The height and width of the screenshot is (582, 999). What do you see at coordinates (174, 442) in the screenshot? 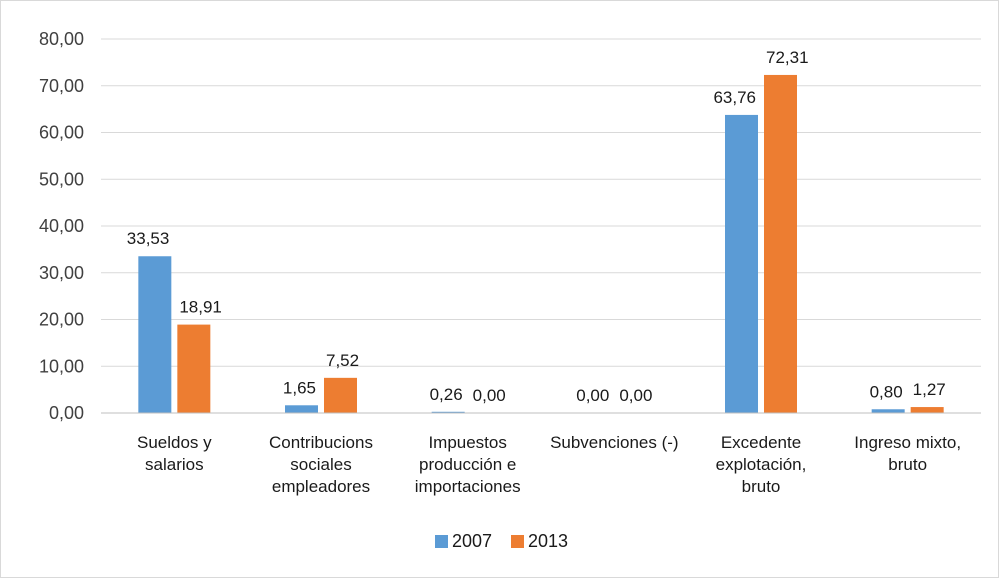
I see `x-category-label-line: Sueldos y` at bounding box center [174, 442].